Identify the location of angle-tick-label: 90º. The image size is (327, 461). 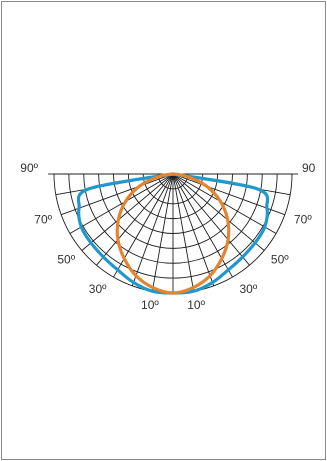
(29, 168).